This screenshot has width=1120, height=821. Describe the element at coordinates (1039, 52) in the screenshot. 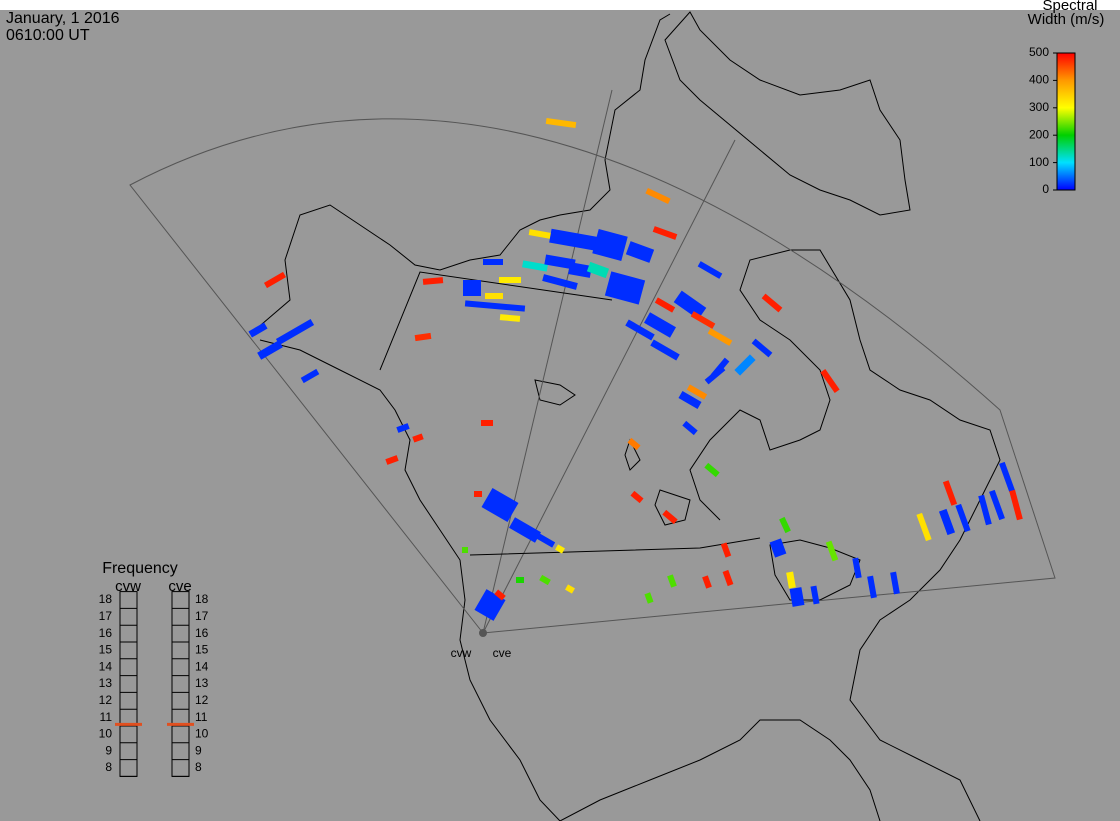

I see `colorbar-tick-label: 500` at that location.